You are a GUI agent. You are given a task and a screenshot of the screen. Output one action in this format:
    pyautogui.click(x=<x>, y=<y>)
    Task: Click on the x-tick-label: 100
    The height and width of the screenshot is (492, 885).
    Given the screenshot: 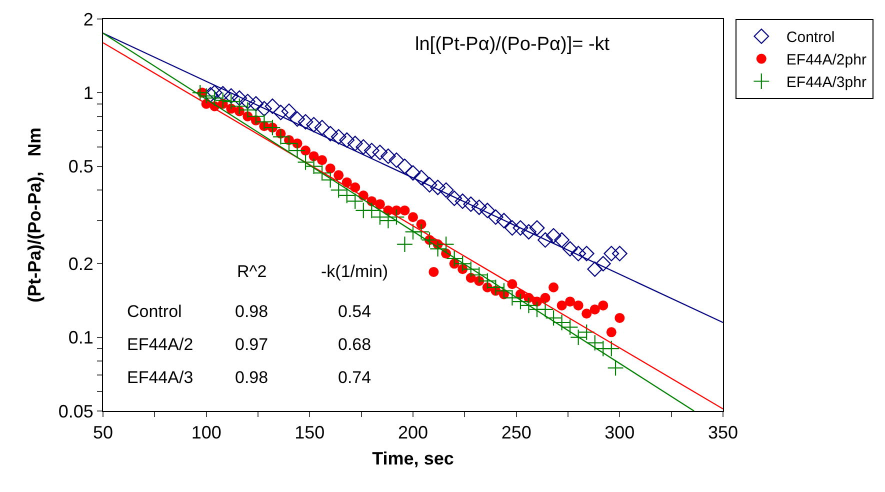 What is the action you would take?
    pyautogui.click(x=206, y=432)
    